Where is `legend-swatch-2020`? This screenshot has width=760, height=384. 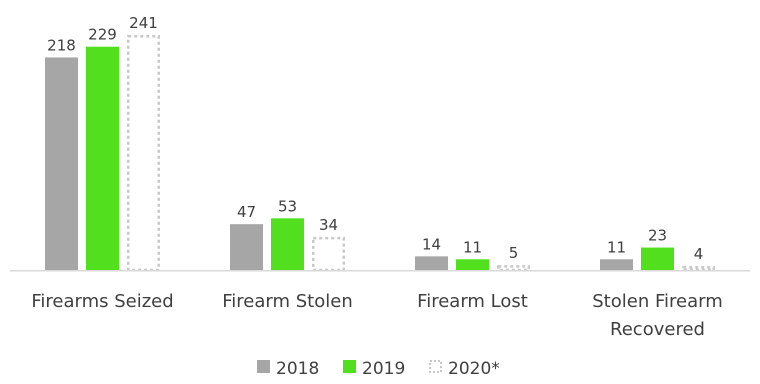
legend-swatch-2020 is located at coordinates (435, 366).